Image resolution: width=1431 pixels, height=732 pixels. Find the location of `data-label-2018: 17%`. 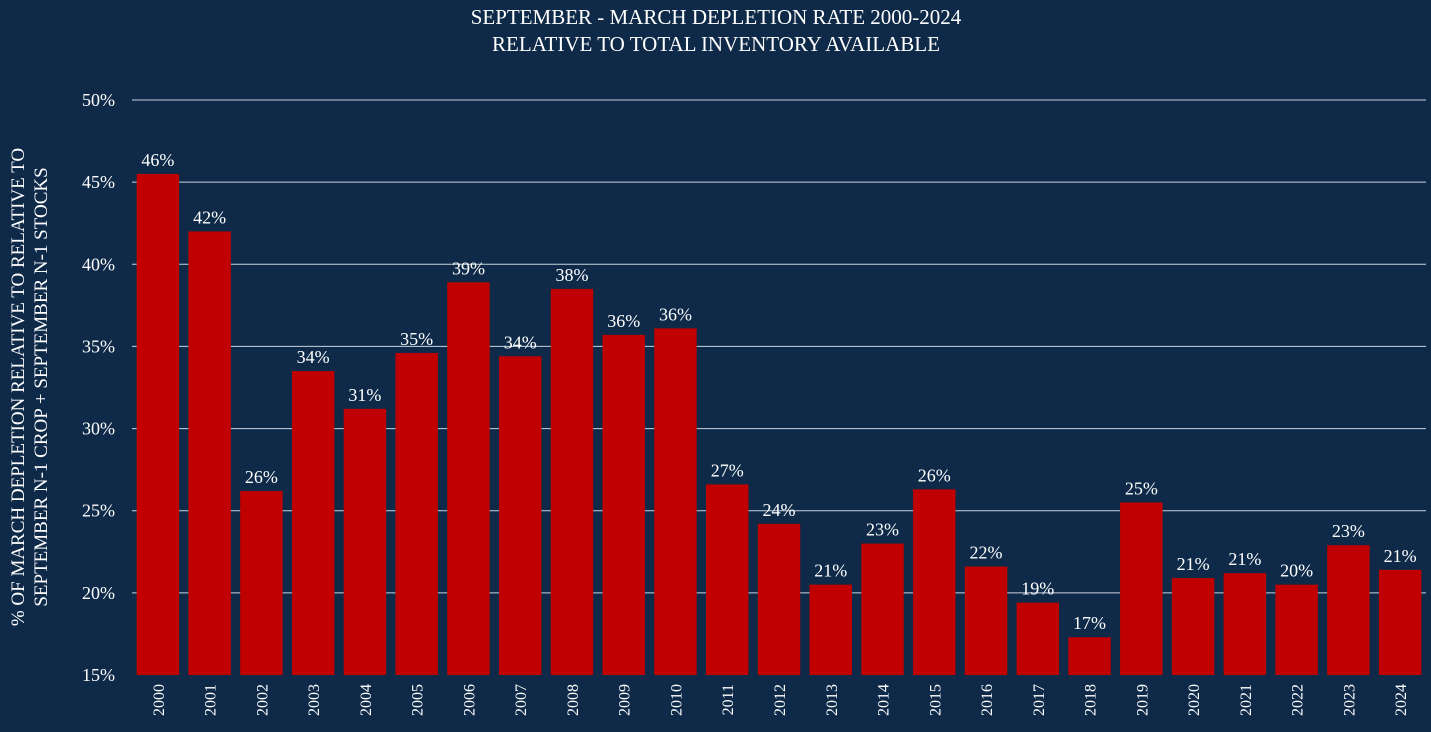

data-label-2018: 17% is located at coordinates (1089, 623).